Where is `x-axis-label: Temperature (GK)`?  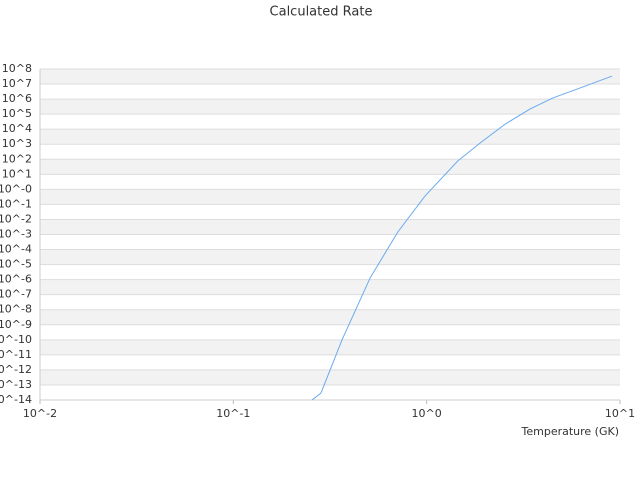
x-axis-label: Temperature (GK) is located at coordinates (570, 431).